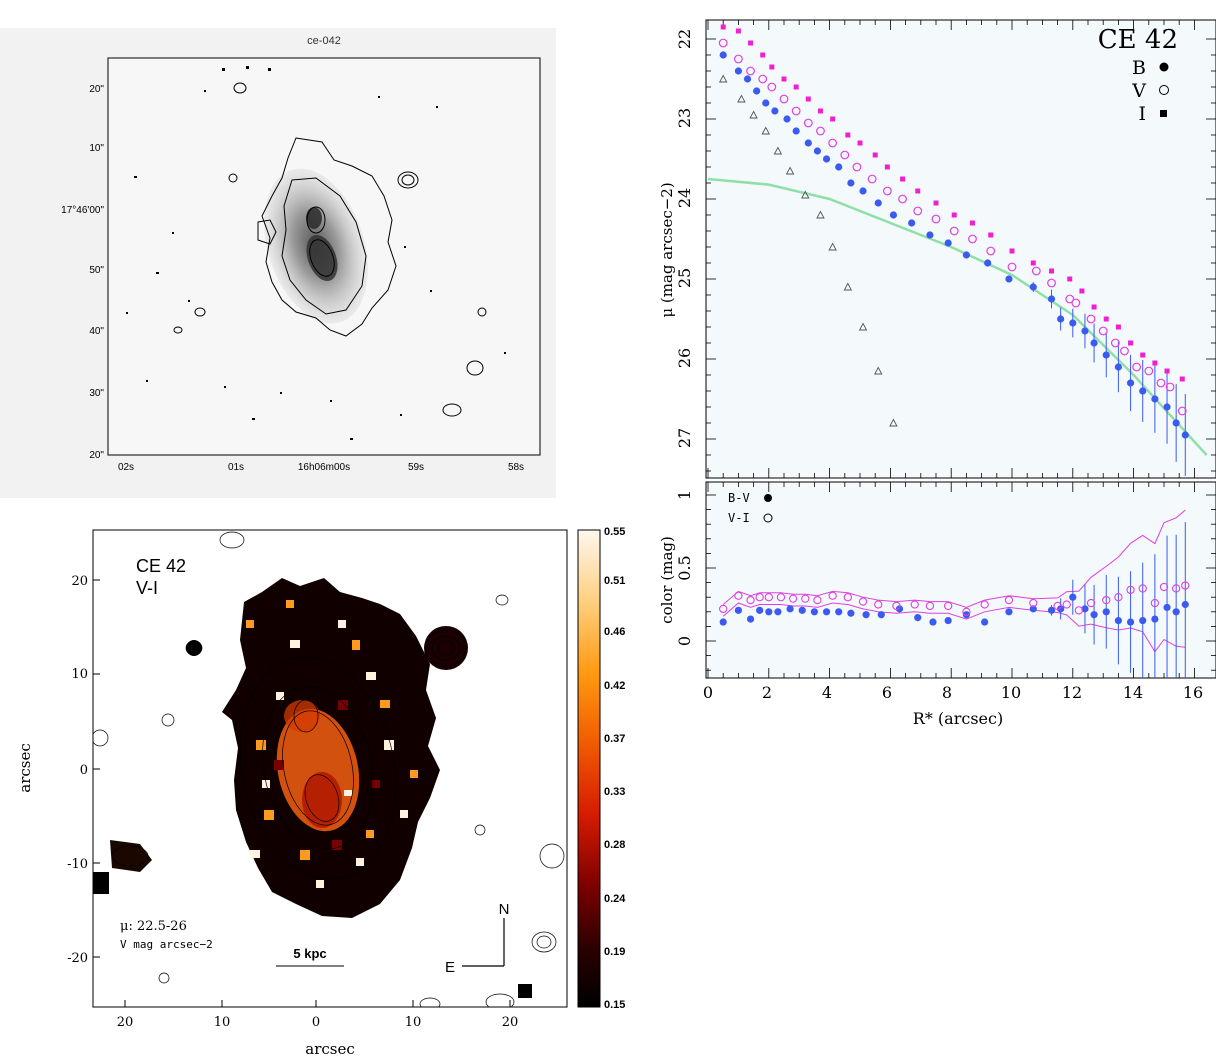 The width and height of the screenshot is (1216, 1057). I want to click on vi-color-map, so click(312, 788).